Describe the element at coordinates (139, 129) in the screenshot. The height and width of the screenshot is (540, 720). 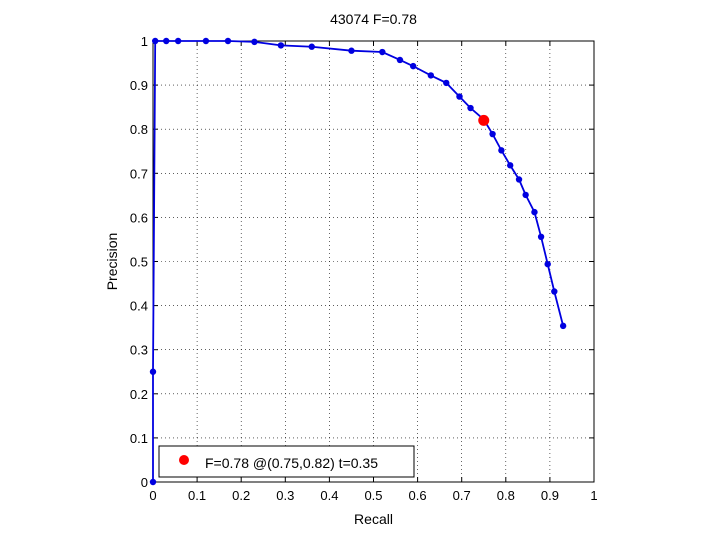
I see `y-tick-label: 0.8` at that location.